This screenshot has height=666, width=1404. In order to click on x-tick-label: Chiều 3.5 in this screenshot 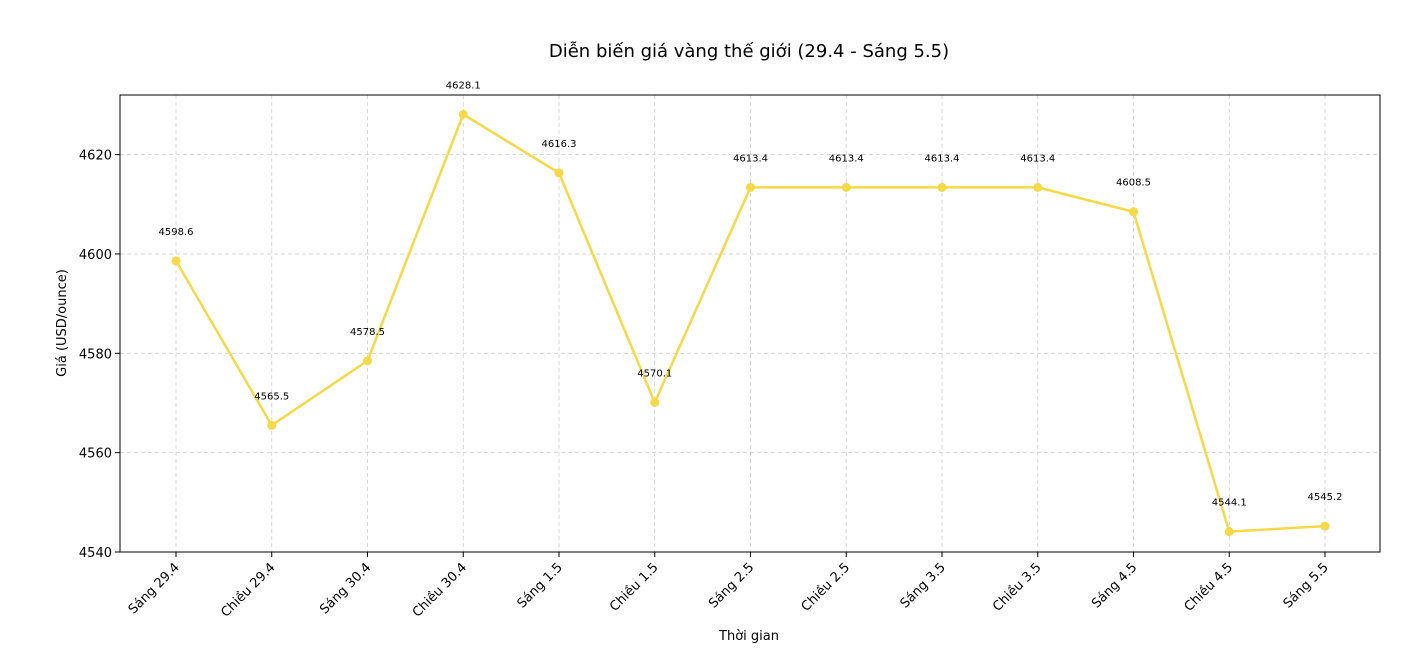, I will do `click(1017, 587)`.